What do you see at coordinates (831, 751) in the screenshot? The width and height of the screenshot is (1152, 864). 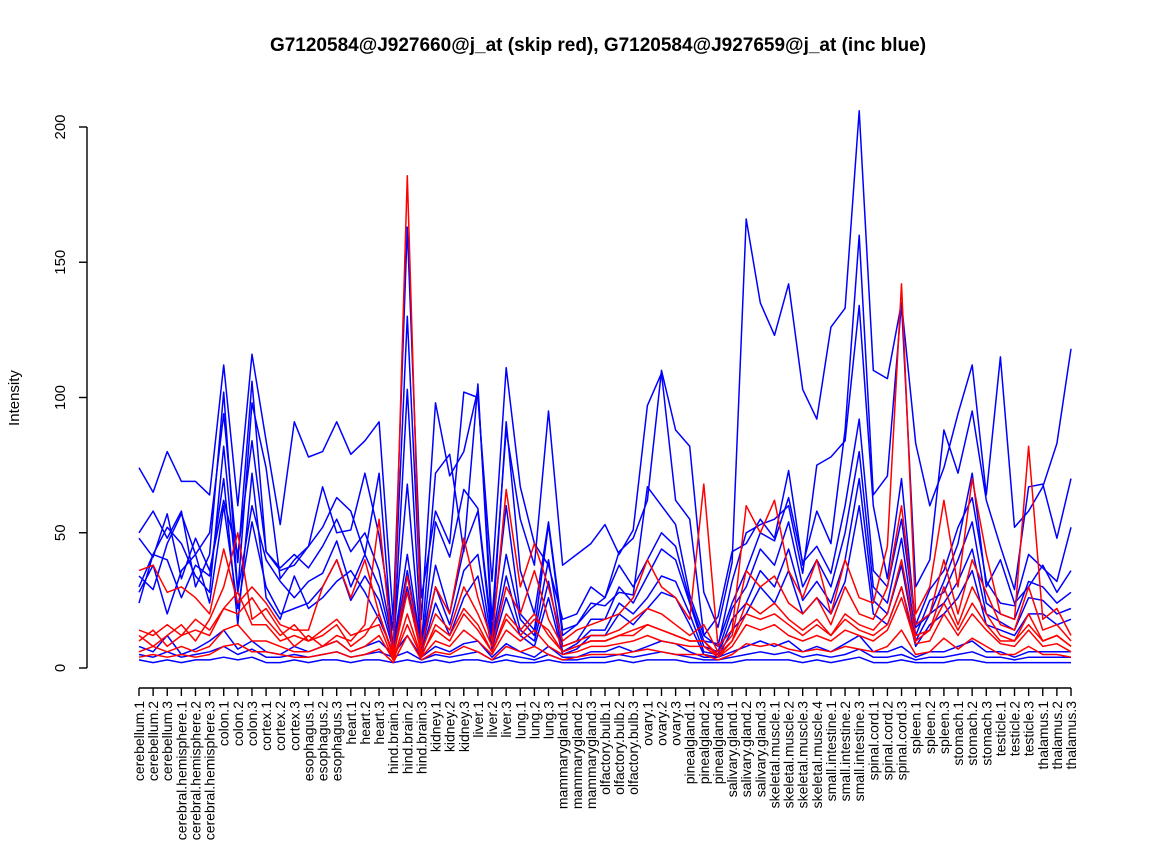 I see `x-tick-label: small.intestine.1` at bounding box center [831, 751].